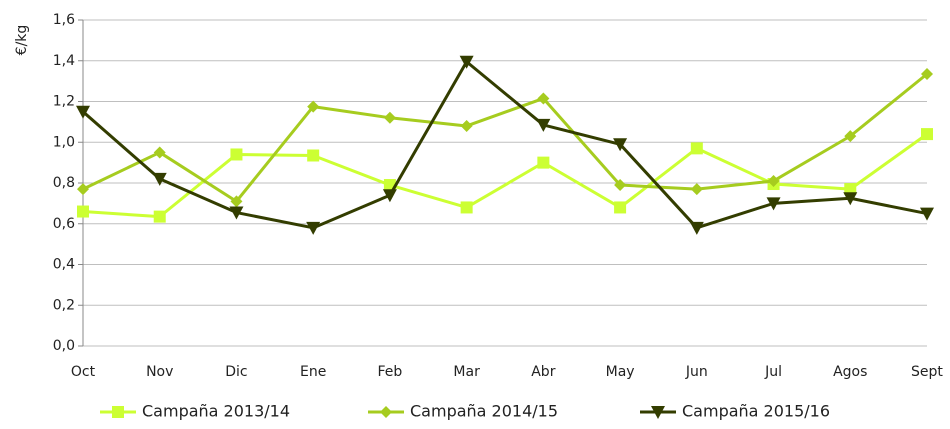 Image resolution: width=950 pixels, height=429 pixels. Describe the element at coordinates (159, 372) in the screenshot. I see `x-tick-label: Nov` at that location.